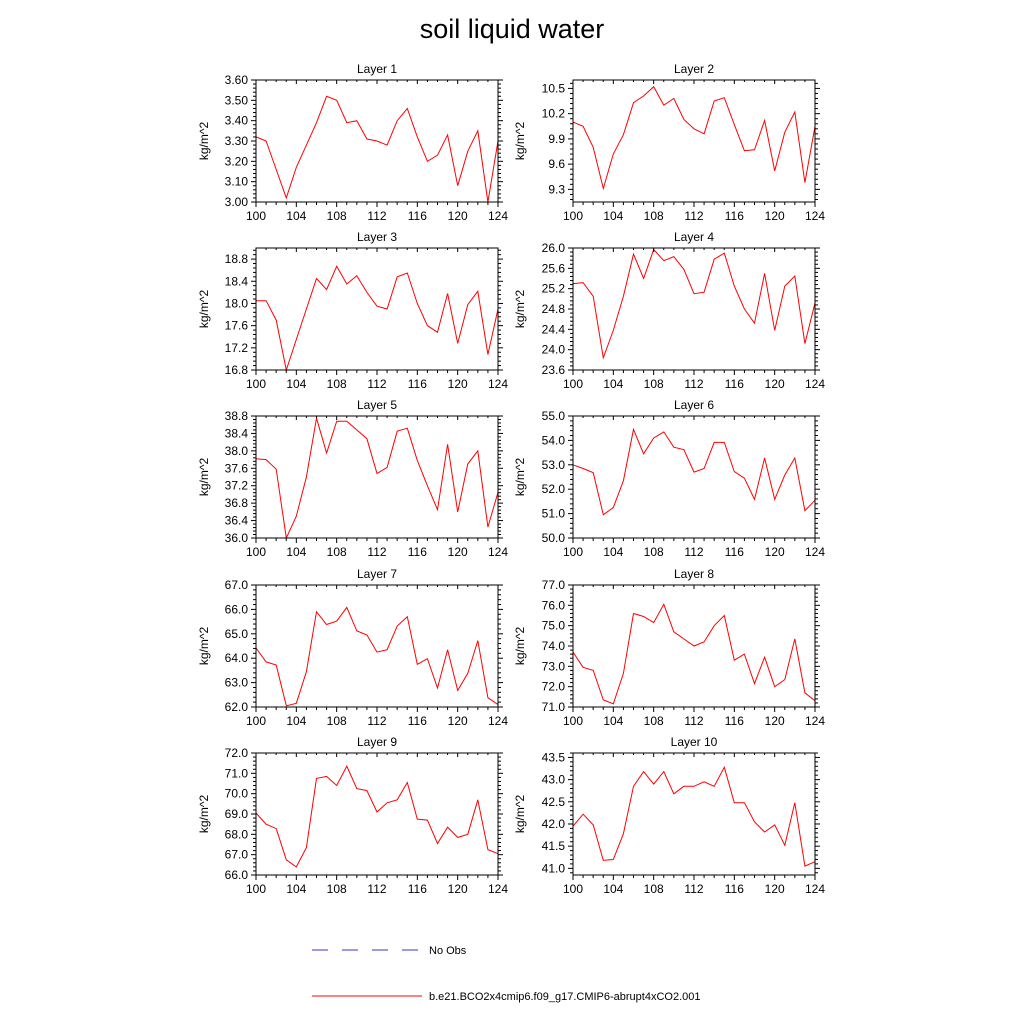 This screenshot has width=1024, height=1029. I want to click on y-tick-label: 37.2, so click(237, 486).